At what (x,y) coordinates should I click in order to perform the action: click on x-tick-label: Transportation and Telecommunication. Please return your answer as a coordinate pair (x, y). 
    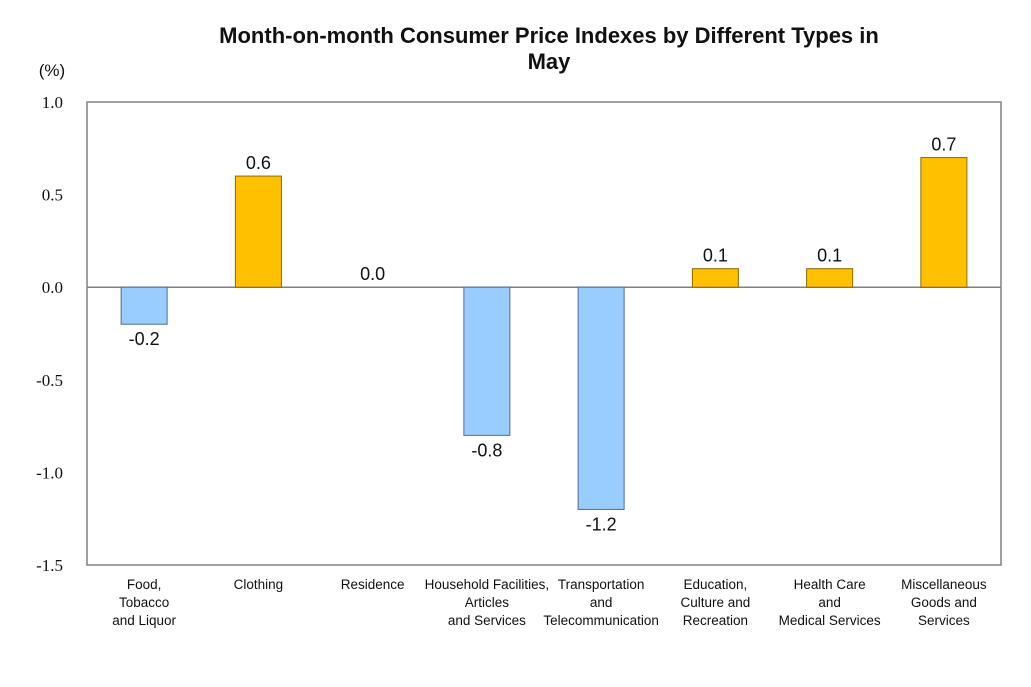
    Looking at the image, I should click on (601, 602).